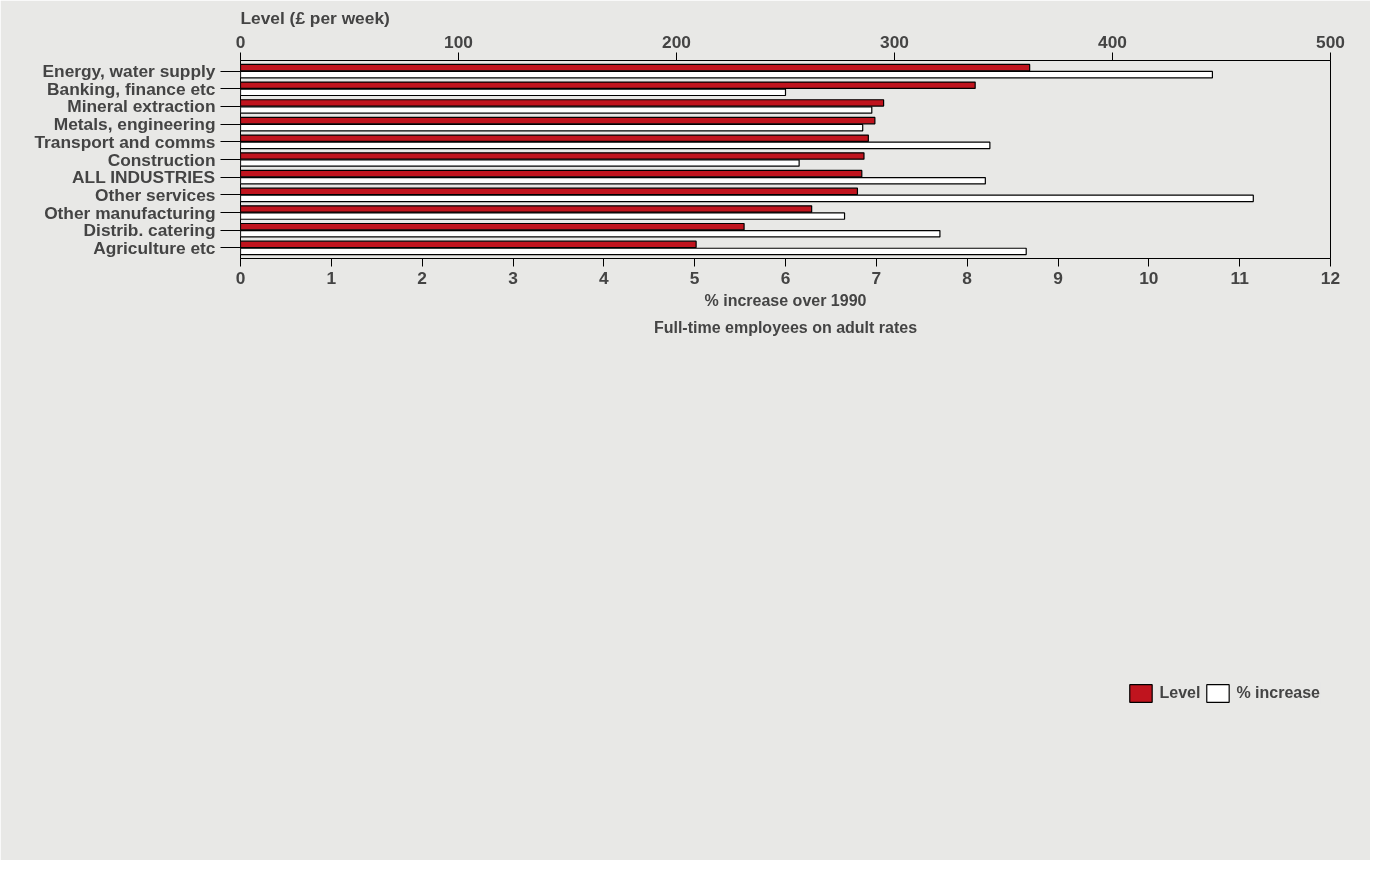 This screenshot has width=1378, height=869. I want to click on x-tick-label: 0, so click(240, 277).